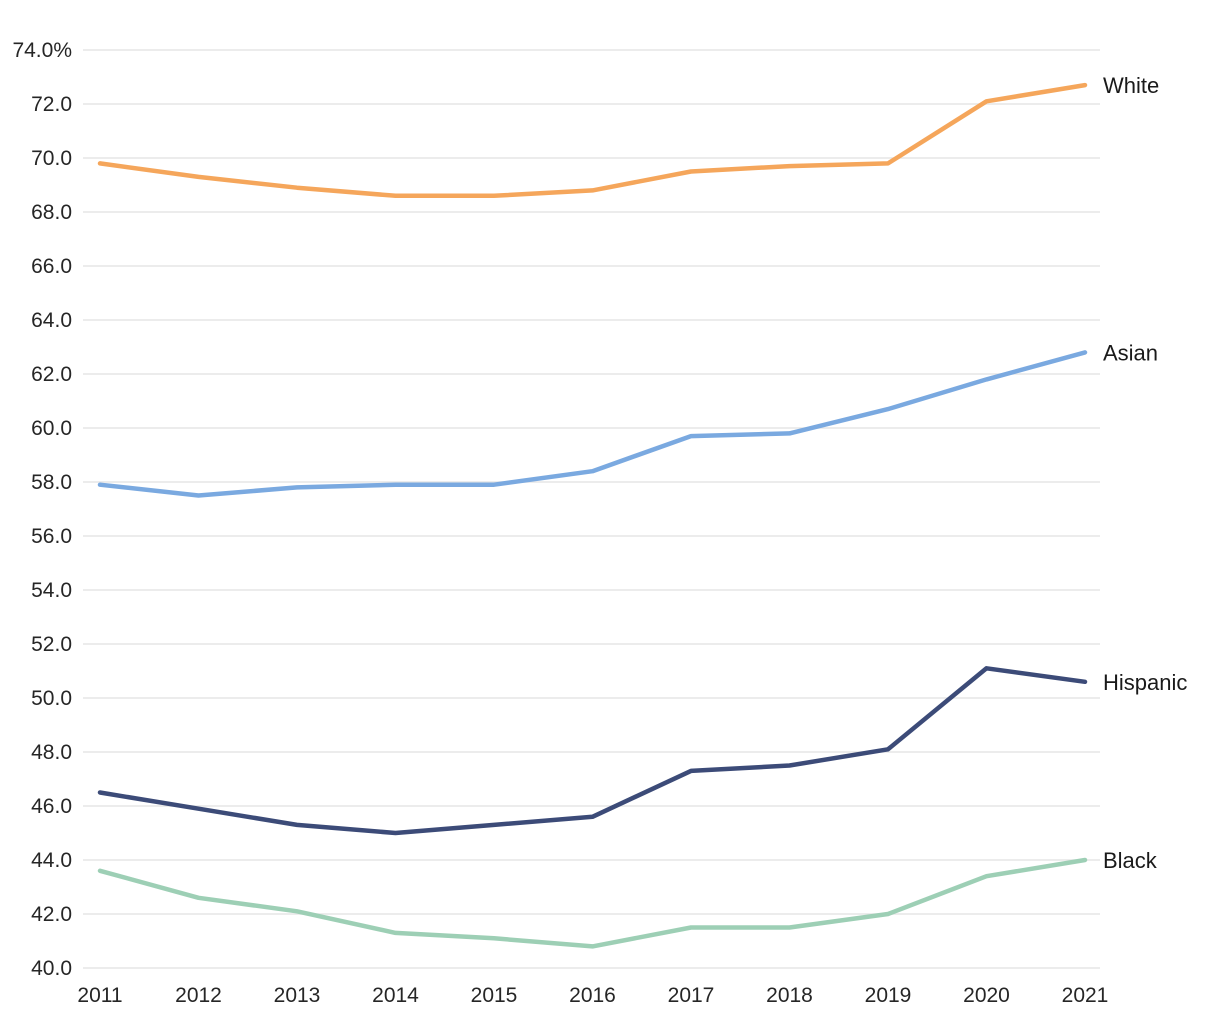 The width and height of the screenshot is (1220, 1020). Describe the element at coordinates (1131, 85) in the screenshot. I see `series-label-white: White` at that location.